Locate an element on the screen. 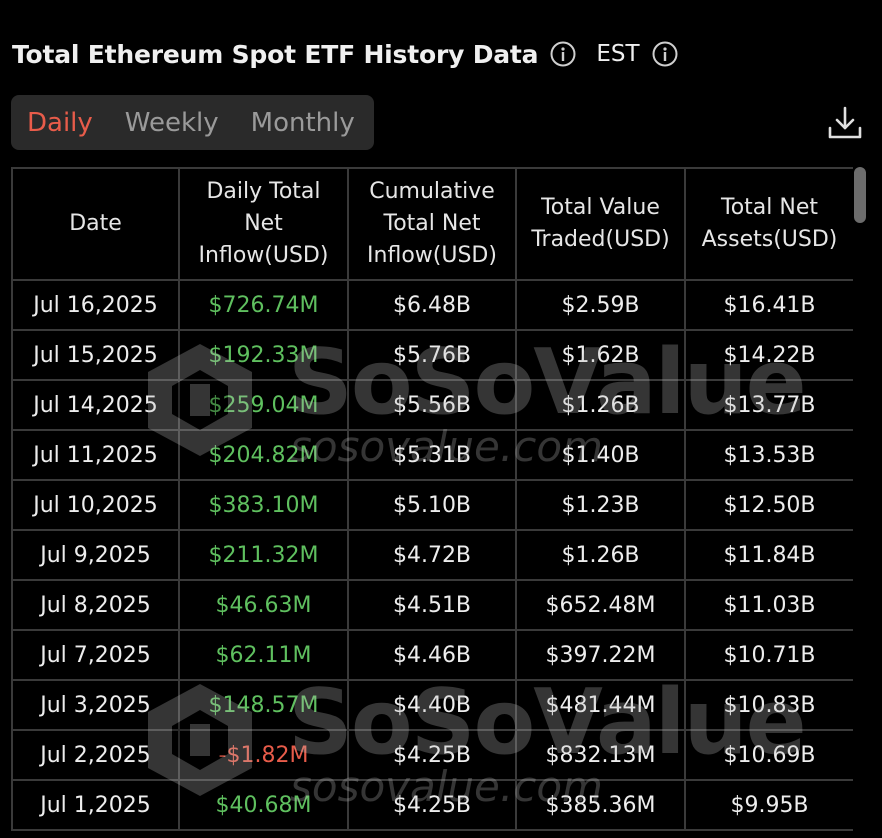 This screenshot has width=882, height=838. cell-cumulative-net-inflow: $5.10B is located at coordinates (432, 505).